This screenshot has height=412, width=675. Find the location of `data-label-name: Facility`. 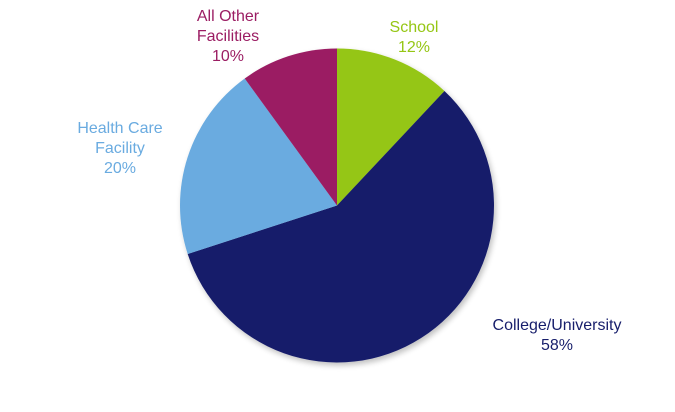

data-label-name: Facility is located at coordinates (120, 148).